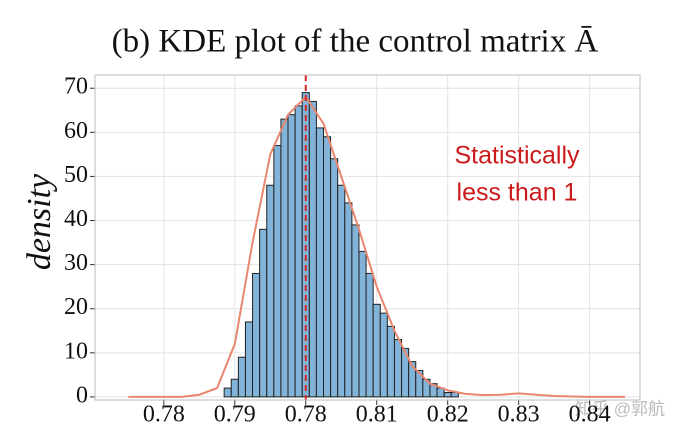 Image resolution: width=690 pixels, height=441 pixels. I want to click on x-tick-label: 0.82, so click(448, 415).